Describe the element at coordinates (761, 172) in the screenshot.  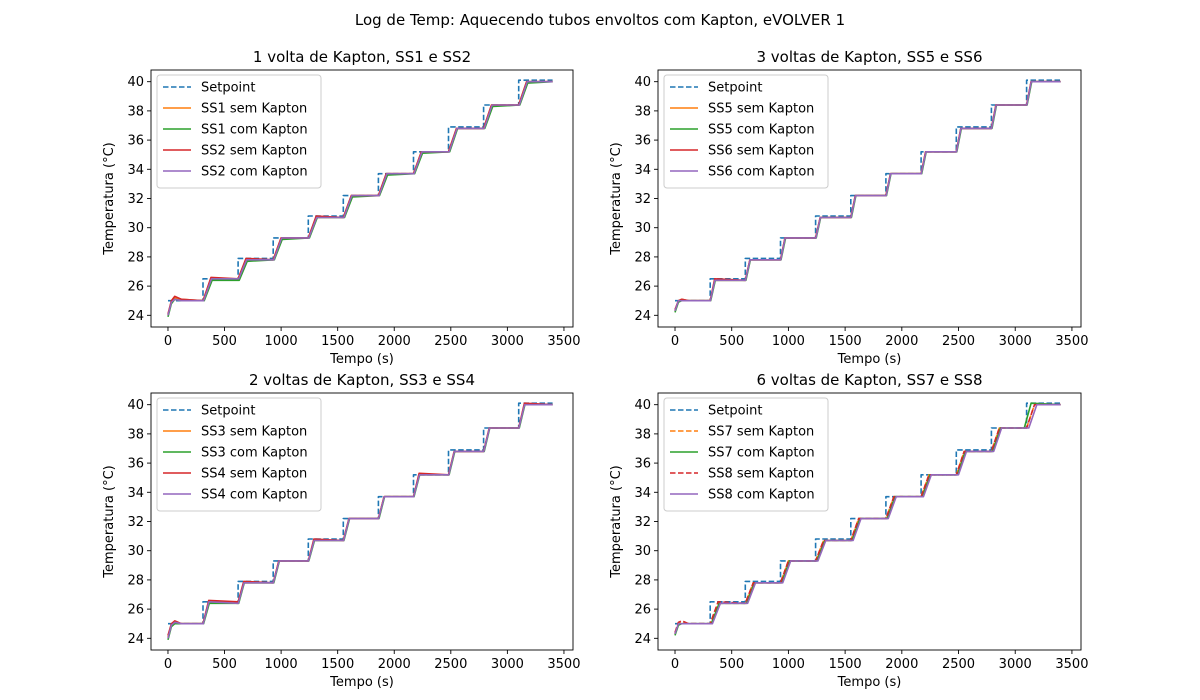
I see `legend-label: SS6 com Kapton` at that location.